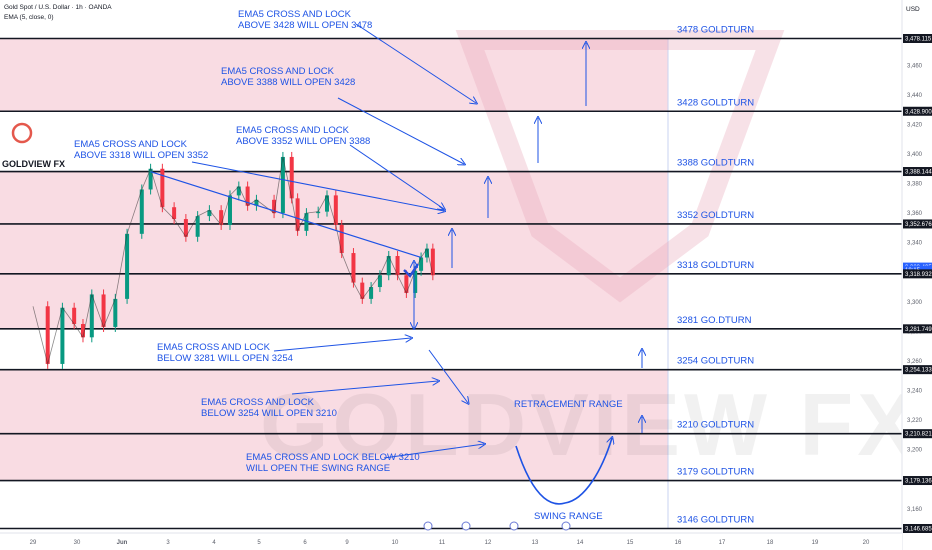 The image size is (932, 550). What do you see at coordinates (131, 144) in the screenshot?
I see `annotation-2-line-0: EMA5 CROSS AND LOCK` at bounding box center [131, 144].